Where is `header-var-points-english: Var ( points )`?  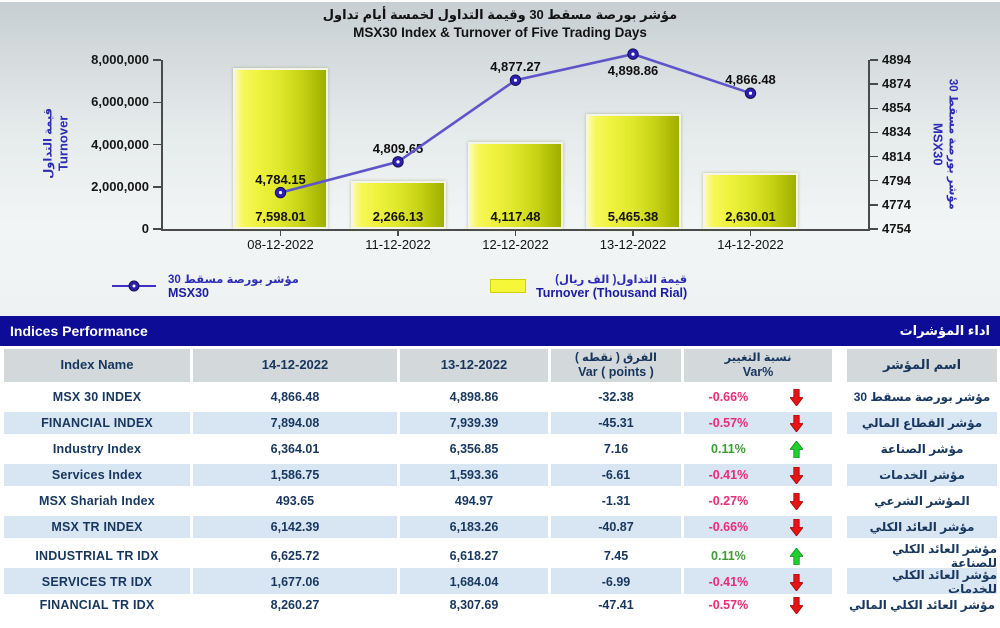
header-var-points-english: Var ( points ) is located at coordinates (616, 371).